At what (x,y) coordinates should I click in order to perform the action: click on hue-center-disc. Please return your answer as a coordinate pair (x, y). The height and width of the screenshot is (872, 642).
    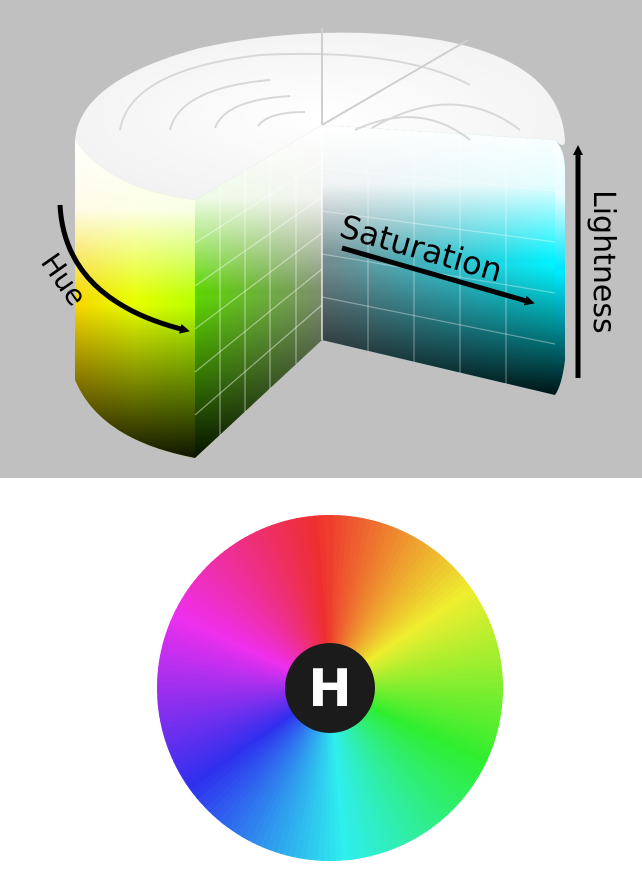
    Looking at the image, I should click on (330, 688).